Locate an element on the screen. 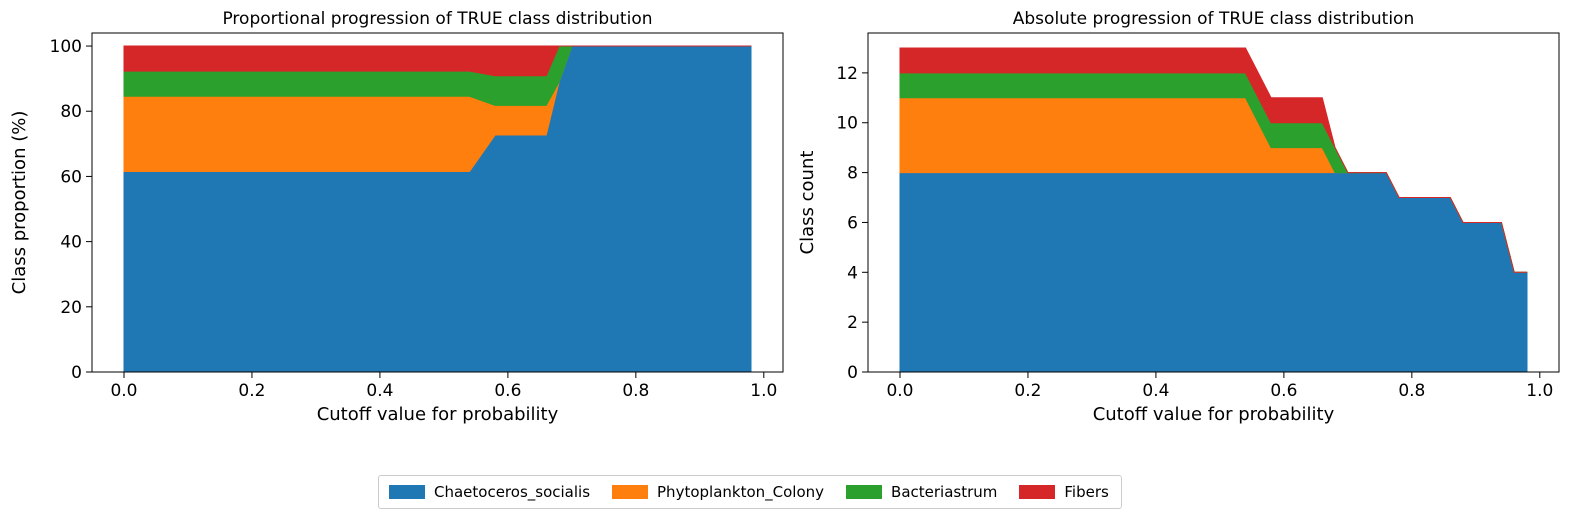  right-chart-ytick-label: 4 is located at coordinates (852, 273).